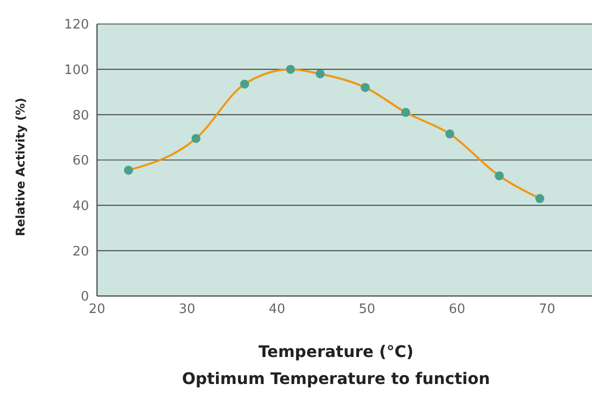 The height and width of the screenshot is (408, 592). Describe the element at coordinates (457, 310) in the screenshot. I see `x-tick-label: 60` at that location.